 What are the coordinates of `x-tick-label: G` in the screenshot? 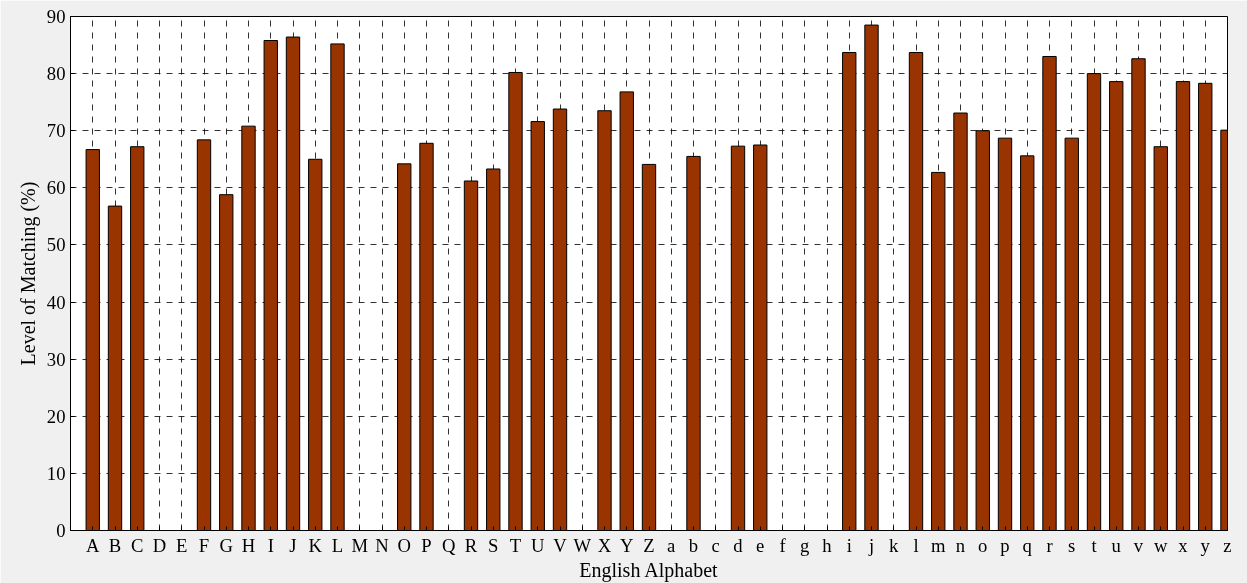 It's located at (226, 545).